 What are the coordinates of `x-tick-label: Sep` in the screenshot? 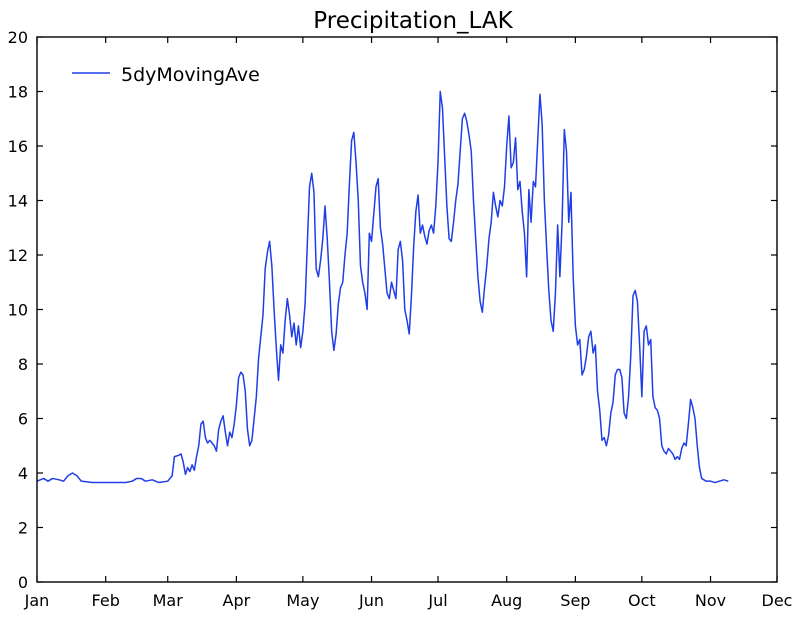 It's located at (575, 600).